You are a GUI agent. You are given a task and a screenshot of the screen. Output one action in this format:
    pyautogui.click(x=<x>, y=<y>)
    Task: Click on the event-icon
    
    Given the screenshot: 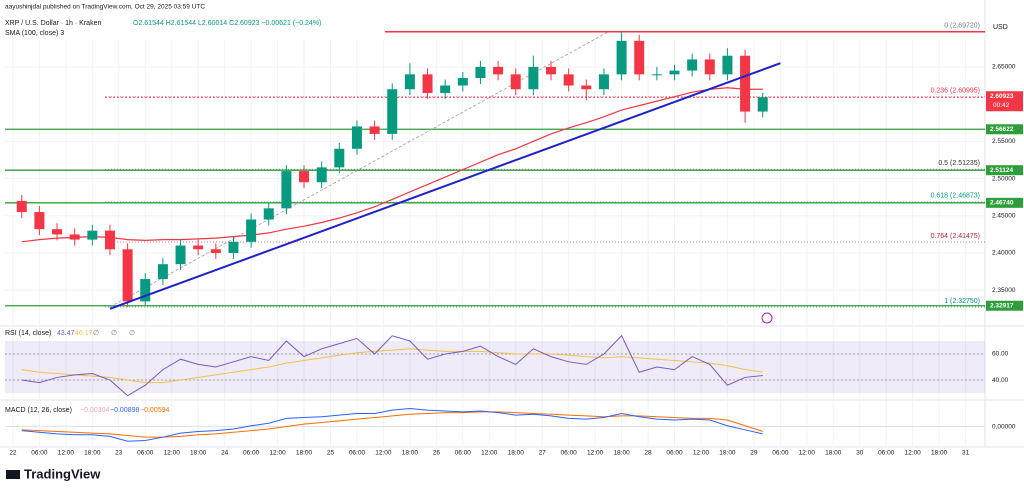 What is the action you would take?
    pyautogui.click(x=767, y=318)
    